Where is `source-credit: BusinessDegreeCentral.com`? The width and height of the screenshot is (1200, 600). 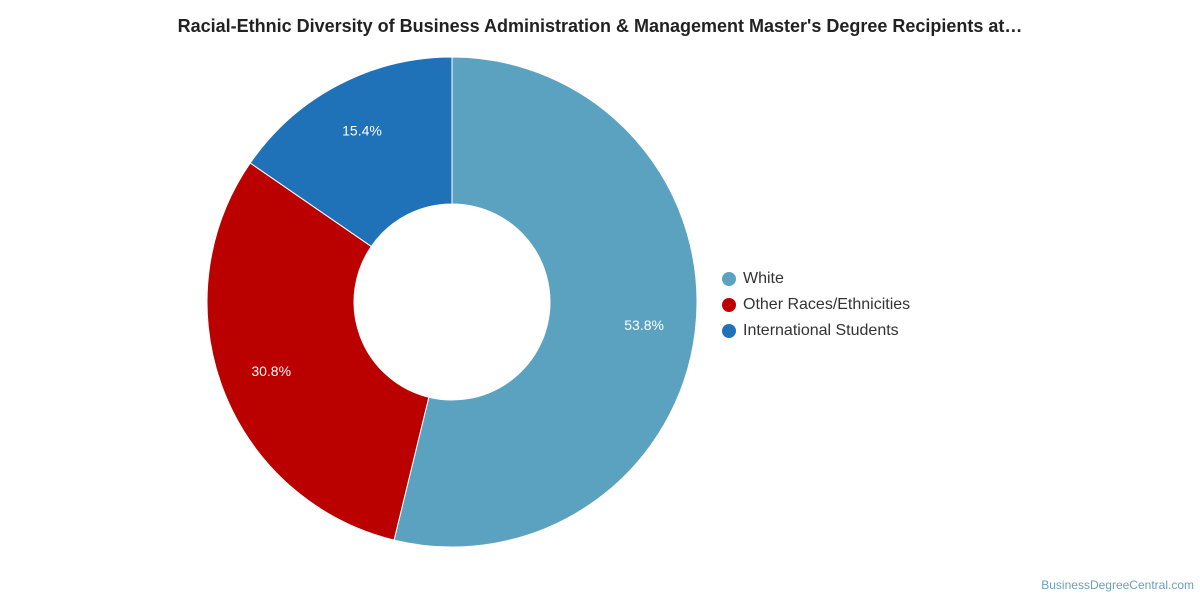 source-credit: BusinessDegreeCentral.com is located at coordinates (1117, 585).